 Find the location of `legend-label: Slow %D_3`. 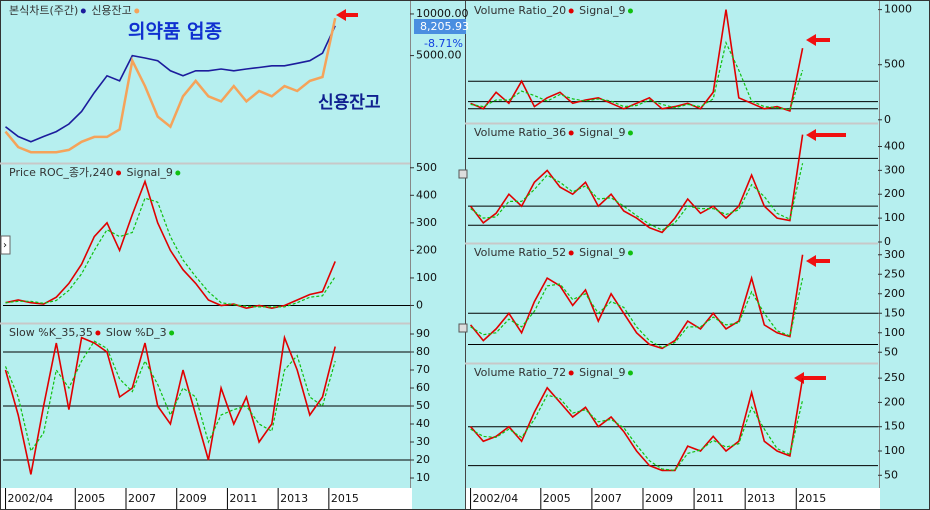

legend-label: Slow %D_3 is located at coordinates (136, 332).